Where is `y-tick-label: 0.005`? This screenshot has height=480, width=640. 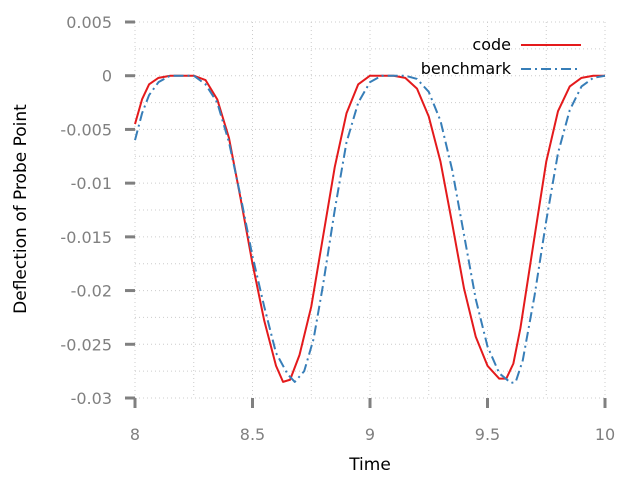 y-tick-label: 0.005 is located at coordinates (89, 22).